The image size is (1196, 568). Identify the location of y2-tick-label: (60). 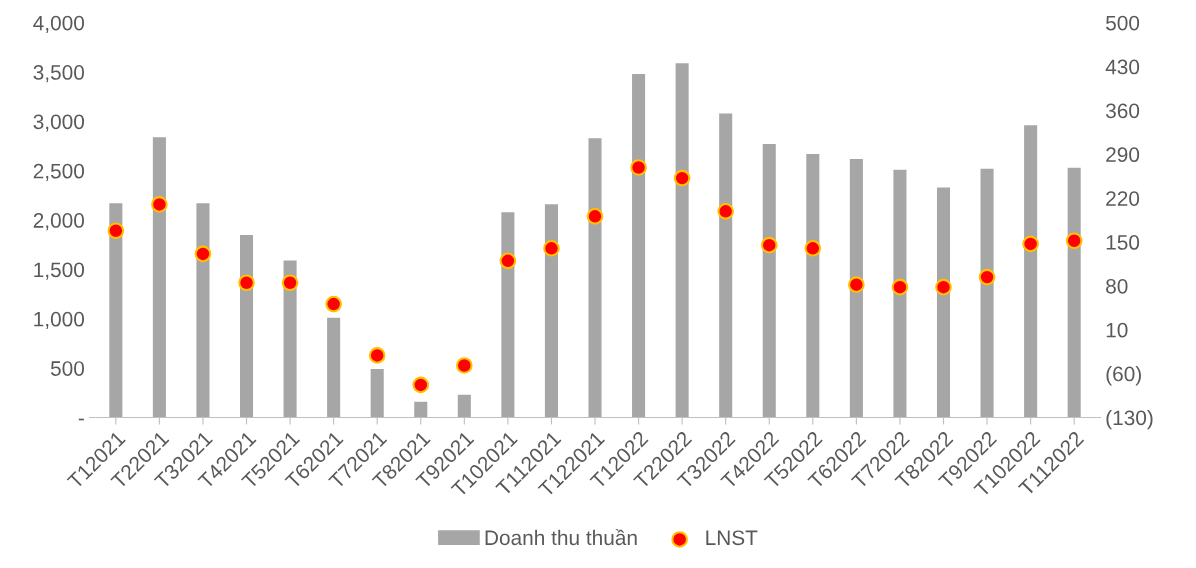
(1123, 376).